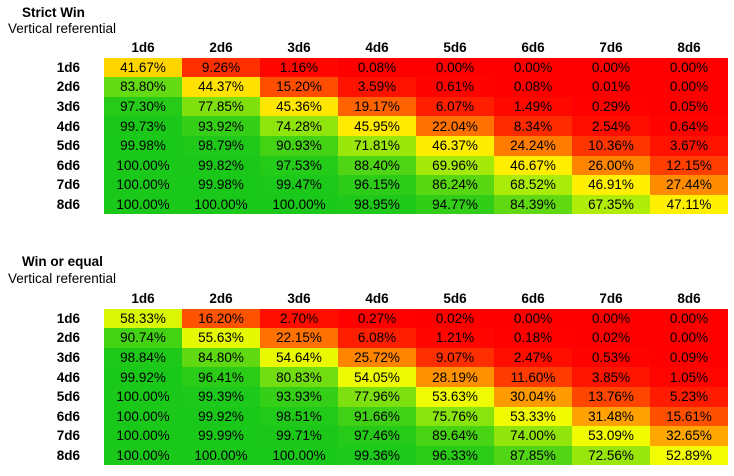  I want to click on probability-cell: 96.15%, so click(377, 185).